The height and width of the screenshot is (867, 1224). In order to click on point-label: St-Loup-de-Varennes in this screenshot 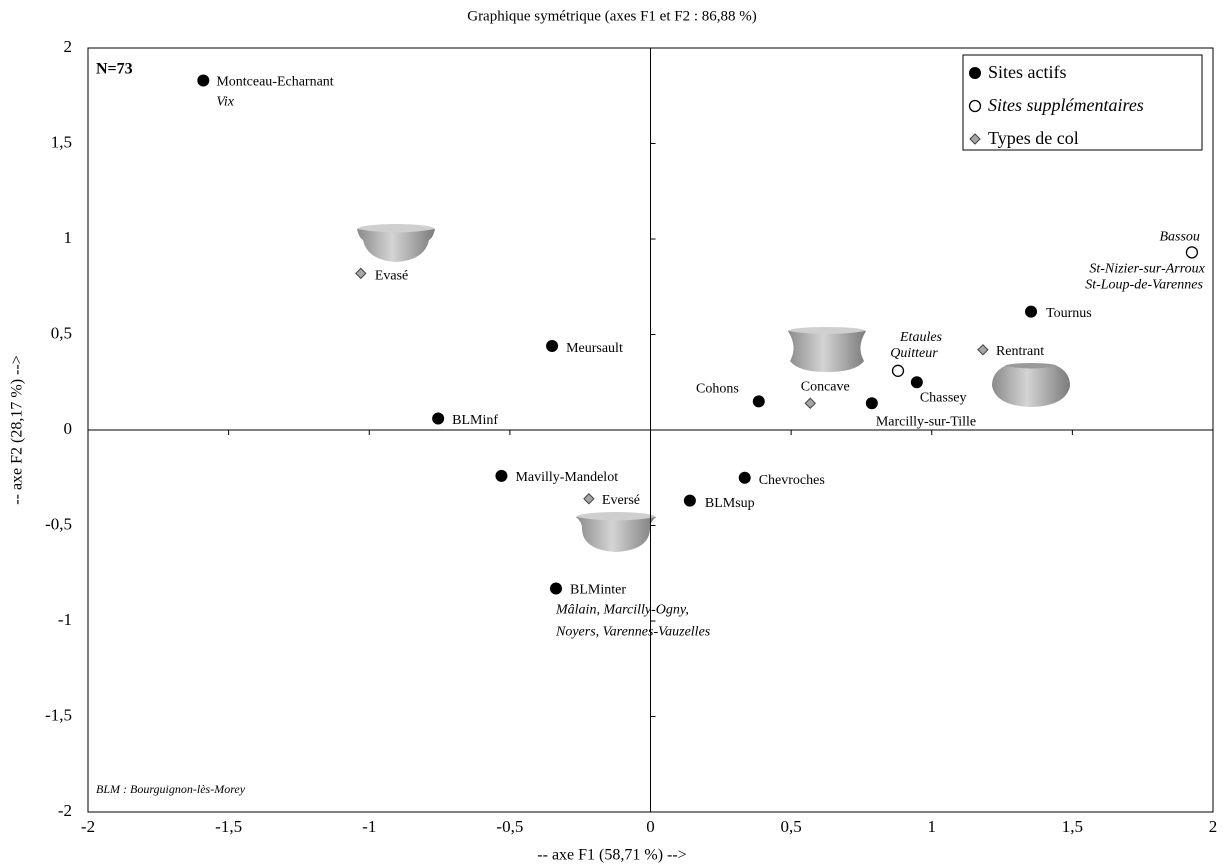, I will do `click(1144, 285)`.